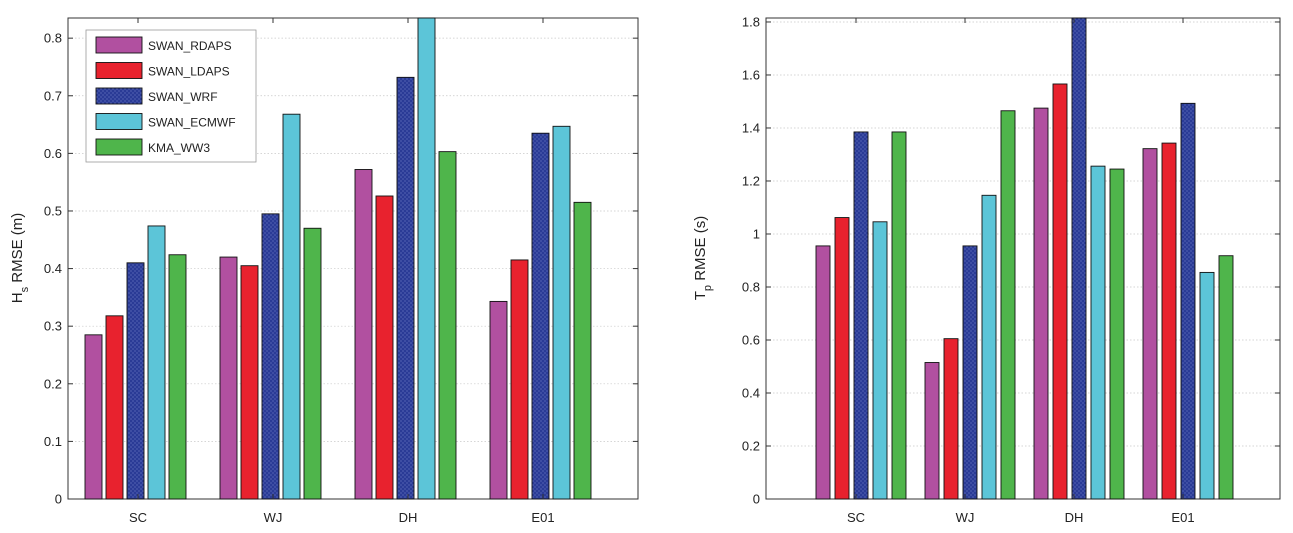 The image size is (1293, 533). Describe the element at coordinates (53, 210) in the screenshot. I see `y-tick-label: 0.5` at that location.